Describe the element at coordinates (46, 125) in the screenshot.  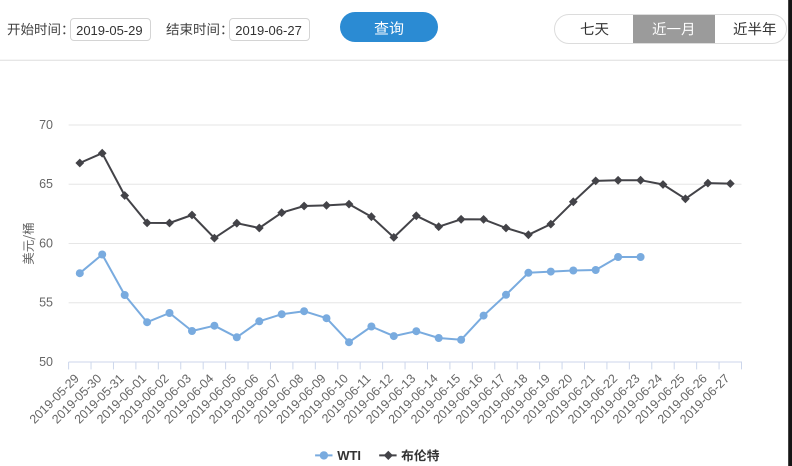
I see `svg-text: 70` at that location.